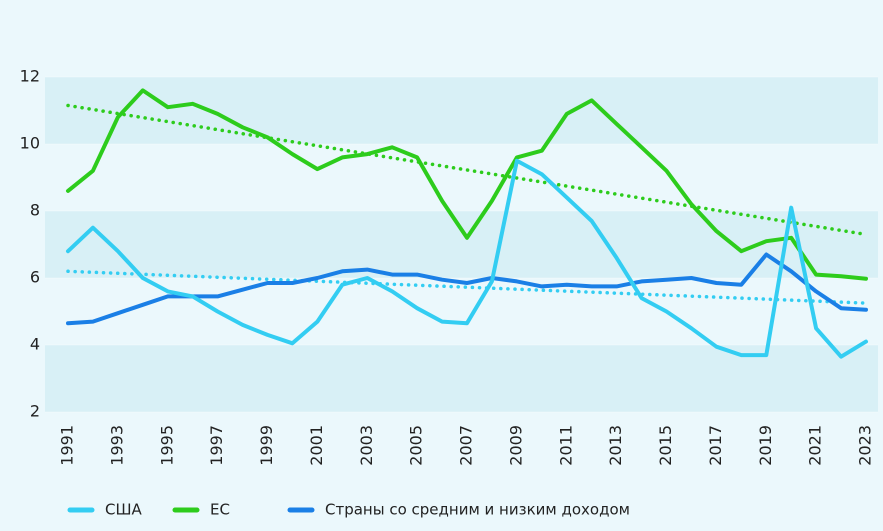  Describe the element at coordinates (615, 445) in the screenshot. I see `x-tick-label: 2013` at that location.